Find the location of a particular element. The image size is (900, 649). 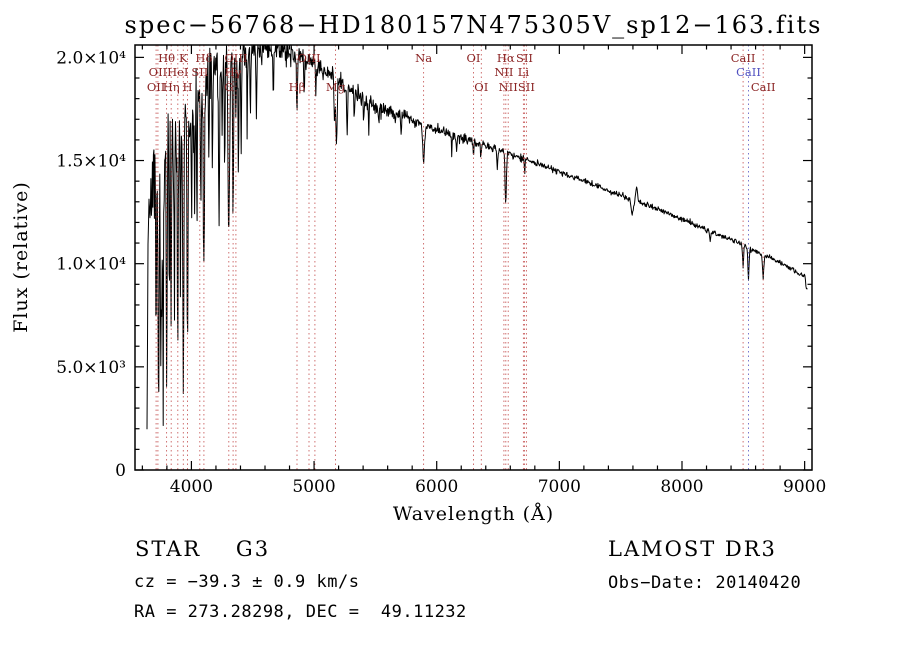

x-axis-label: Wavelength (Å) is located at coordinates (473, 514).